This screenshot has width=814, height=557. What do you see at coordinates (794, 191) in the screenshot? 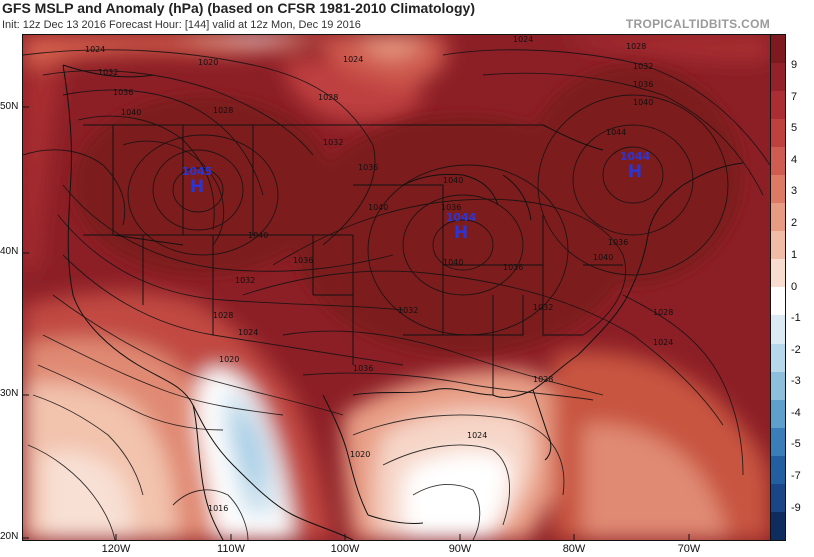
I see `colorbar-tick-label: 3` at bounding box center [794, 191].